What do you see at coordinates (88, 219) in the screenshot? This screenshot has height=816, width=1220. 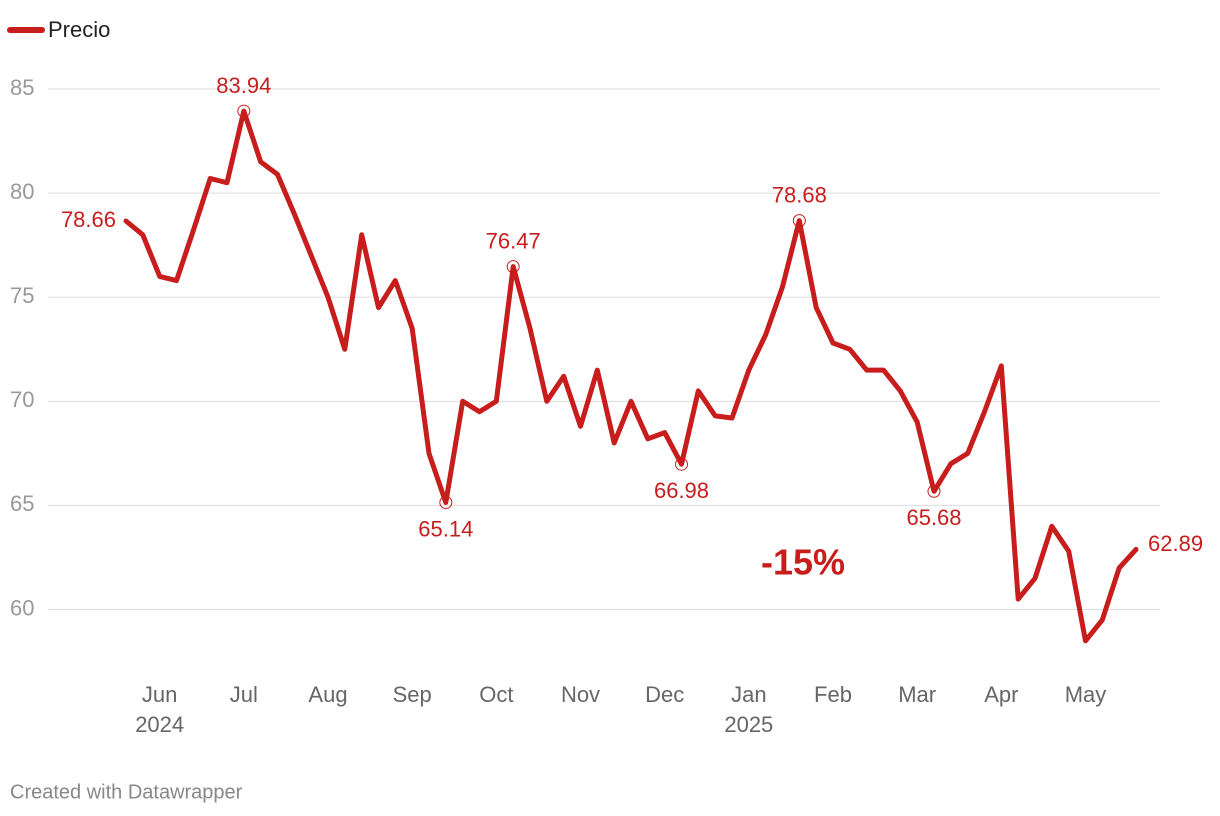 I see `value-label: 78.66` at bounding box center [88, 219].